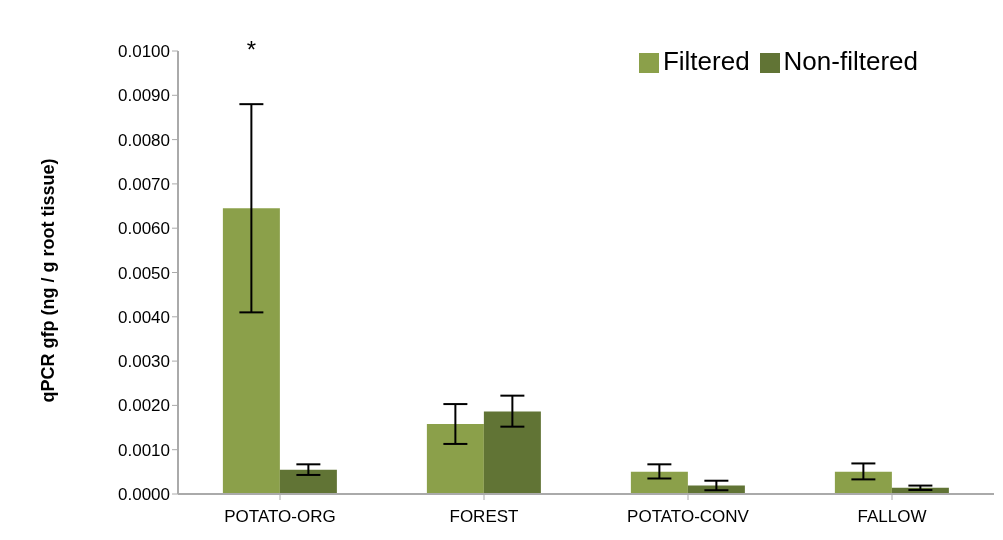  What do you see at coordinates (48, 280) in the screenshot?
I see `y-axis-title: qPCR gfp (ng / g root tissue)` at bounding box center [48, 280].